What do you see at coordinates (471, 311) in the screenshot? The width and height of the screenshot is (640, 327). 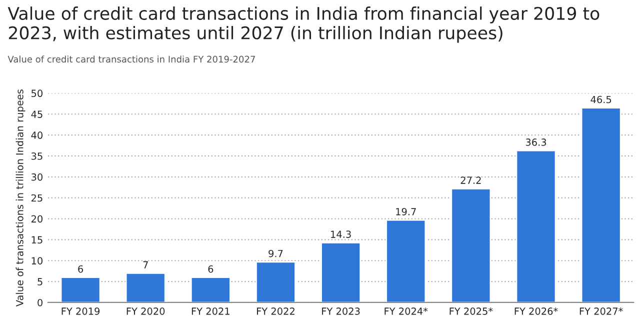 I see `x-tick-label: FY 2025*` at bounding box center [471, 311].